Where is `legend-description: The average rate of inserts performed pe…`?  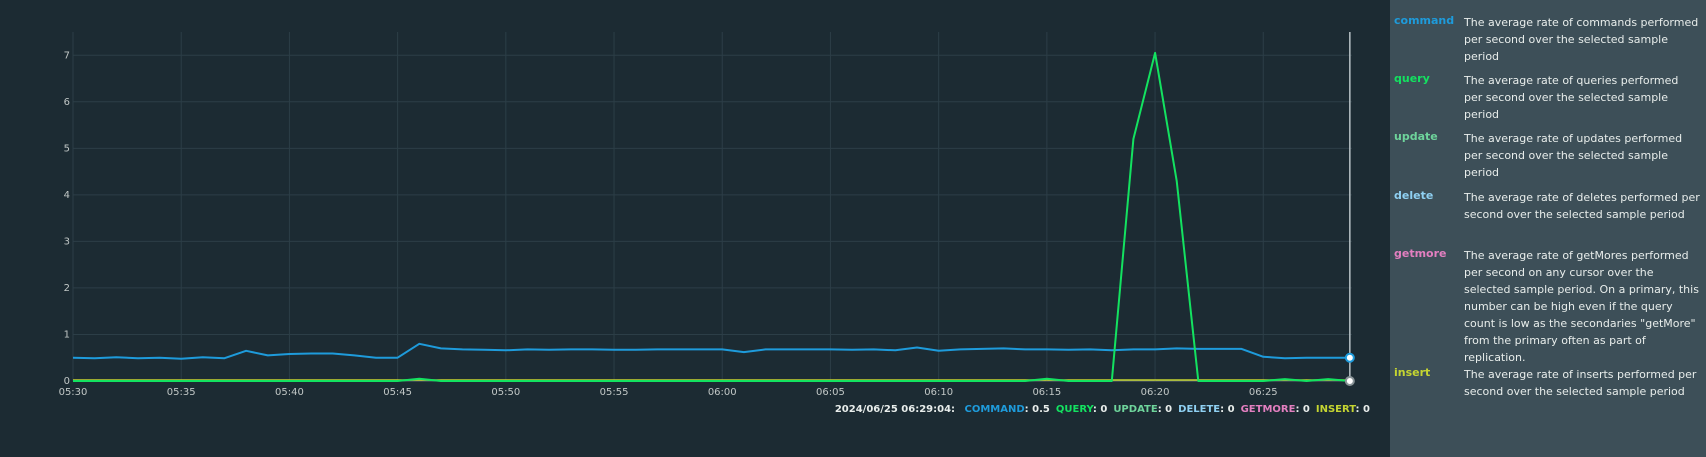 legend-description: The average rate of inserts performed pe… is located at coordinates (1580, 383).